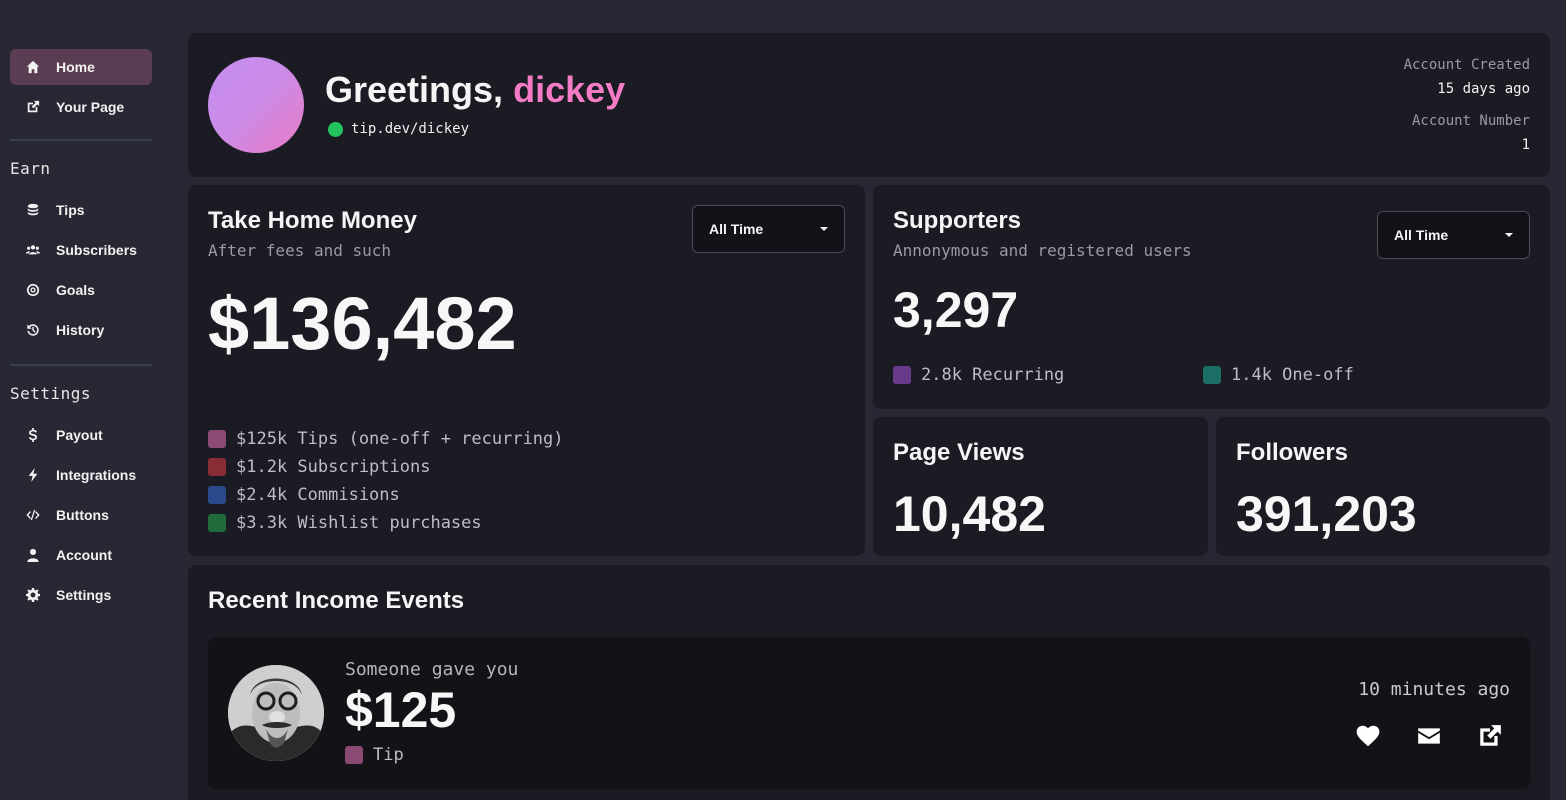 This screenshot has height=800, width=1566. Describe the element at coordinates (1483, 89) in the screenshot. I see `account-created-value: 15 days ago` at that location.